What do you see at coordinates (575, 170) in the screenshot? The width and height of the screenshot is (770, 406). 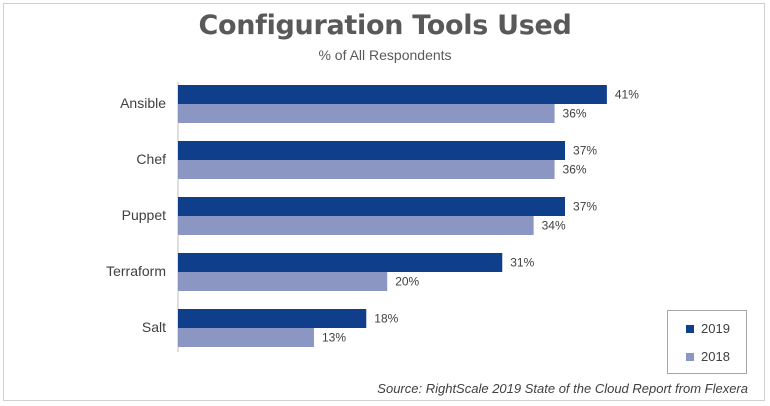 I see `data-label-2018-chef: 36%` at bounding box center [575, 170].